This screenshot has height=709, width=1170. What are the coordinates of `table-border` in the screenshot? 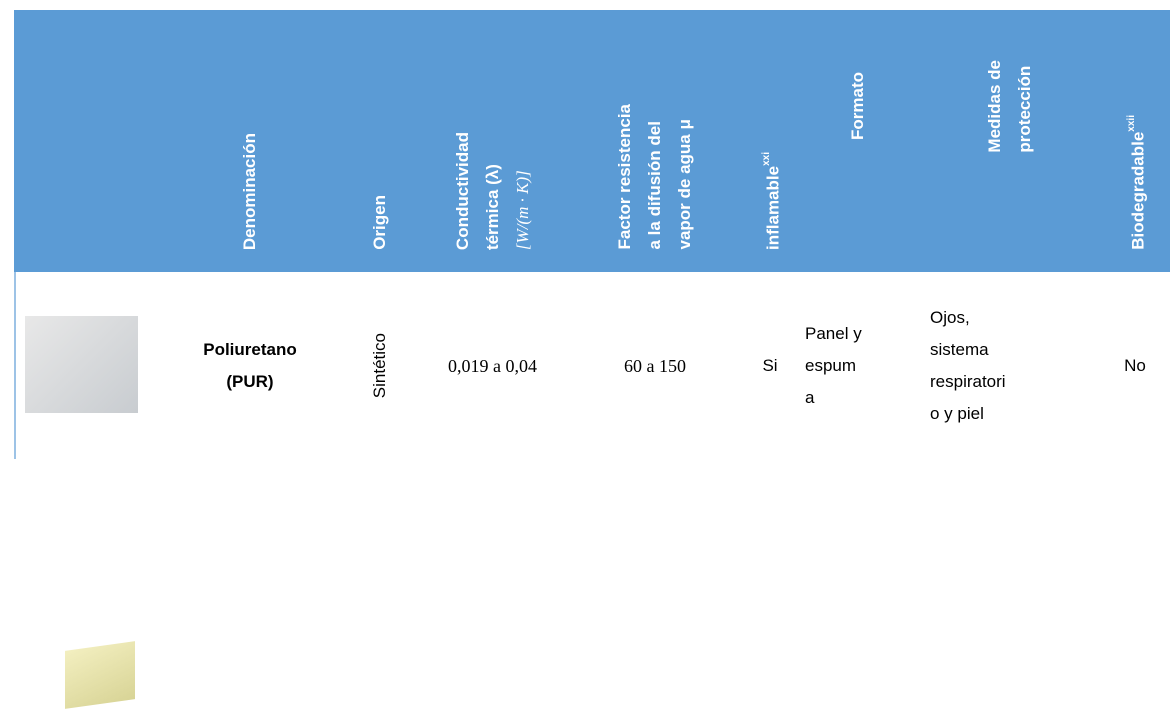 It's located at (15, 365).